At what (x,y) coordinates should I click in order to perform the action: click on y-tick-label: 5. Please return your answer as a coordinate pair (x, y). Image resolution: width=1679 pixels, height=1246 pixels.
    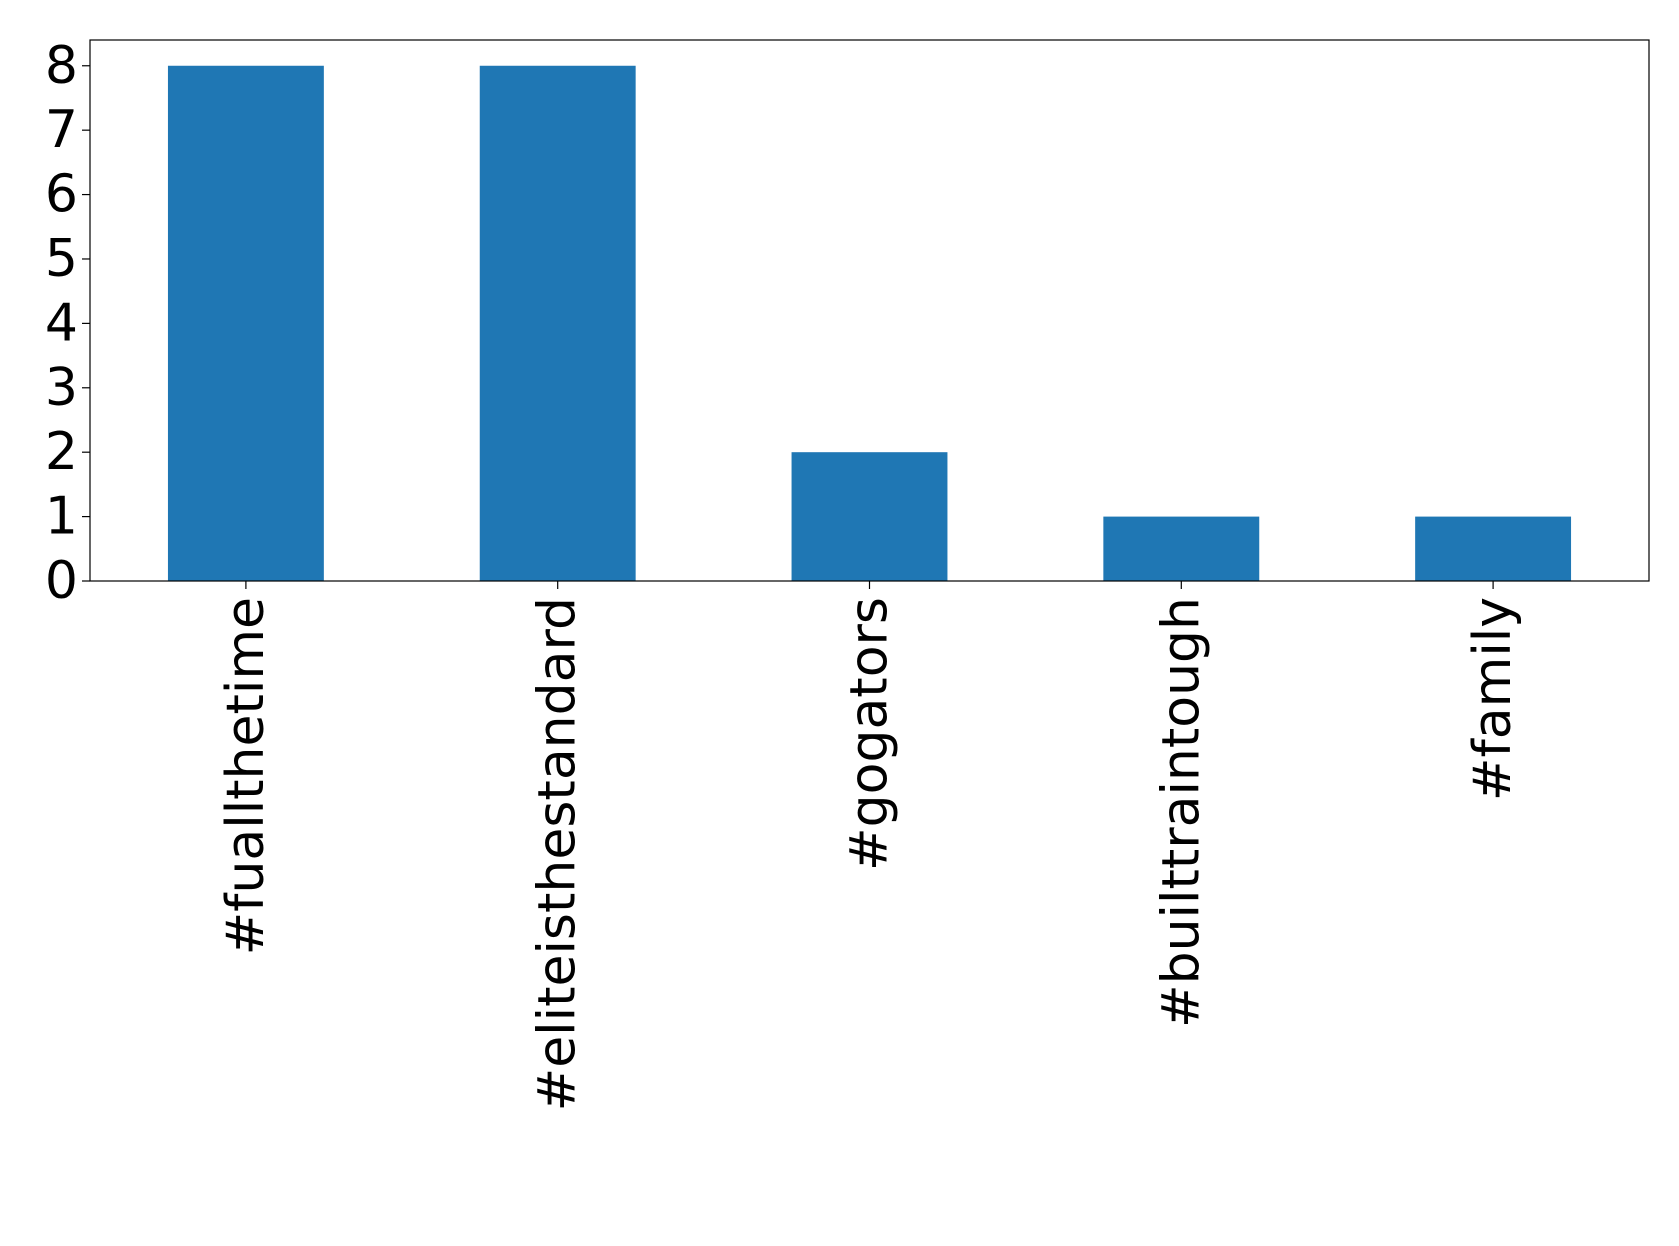
    Looking at the image, I should click on (61, 259).